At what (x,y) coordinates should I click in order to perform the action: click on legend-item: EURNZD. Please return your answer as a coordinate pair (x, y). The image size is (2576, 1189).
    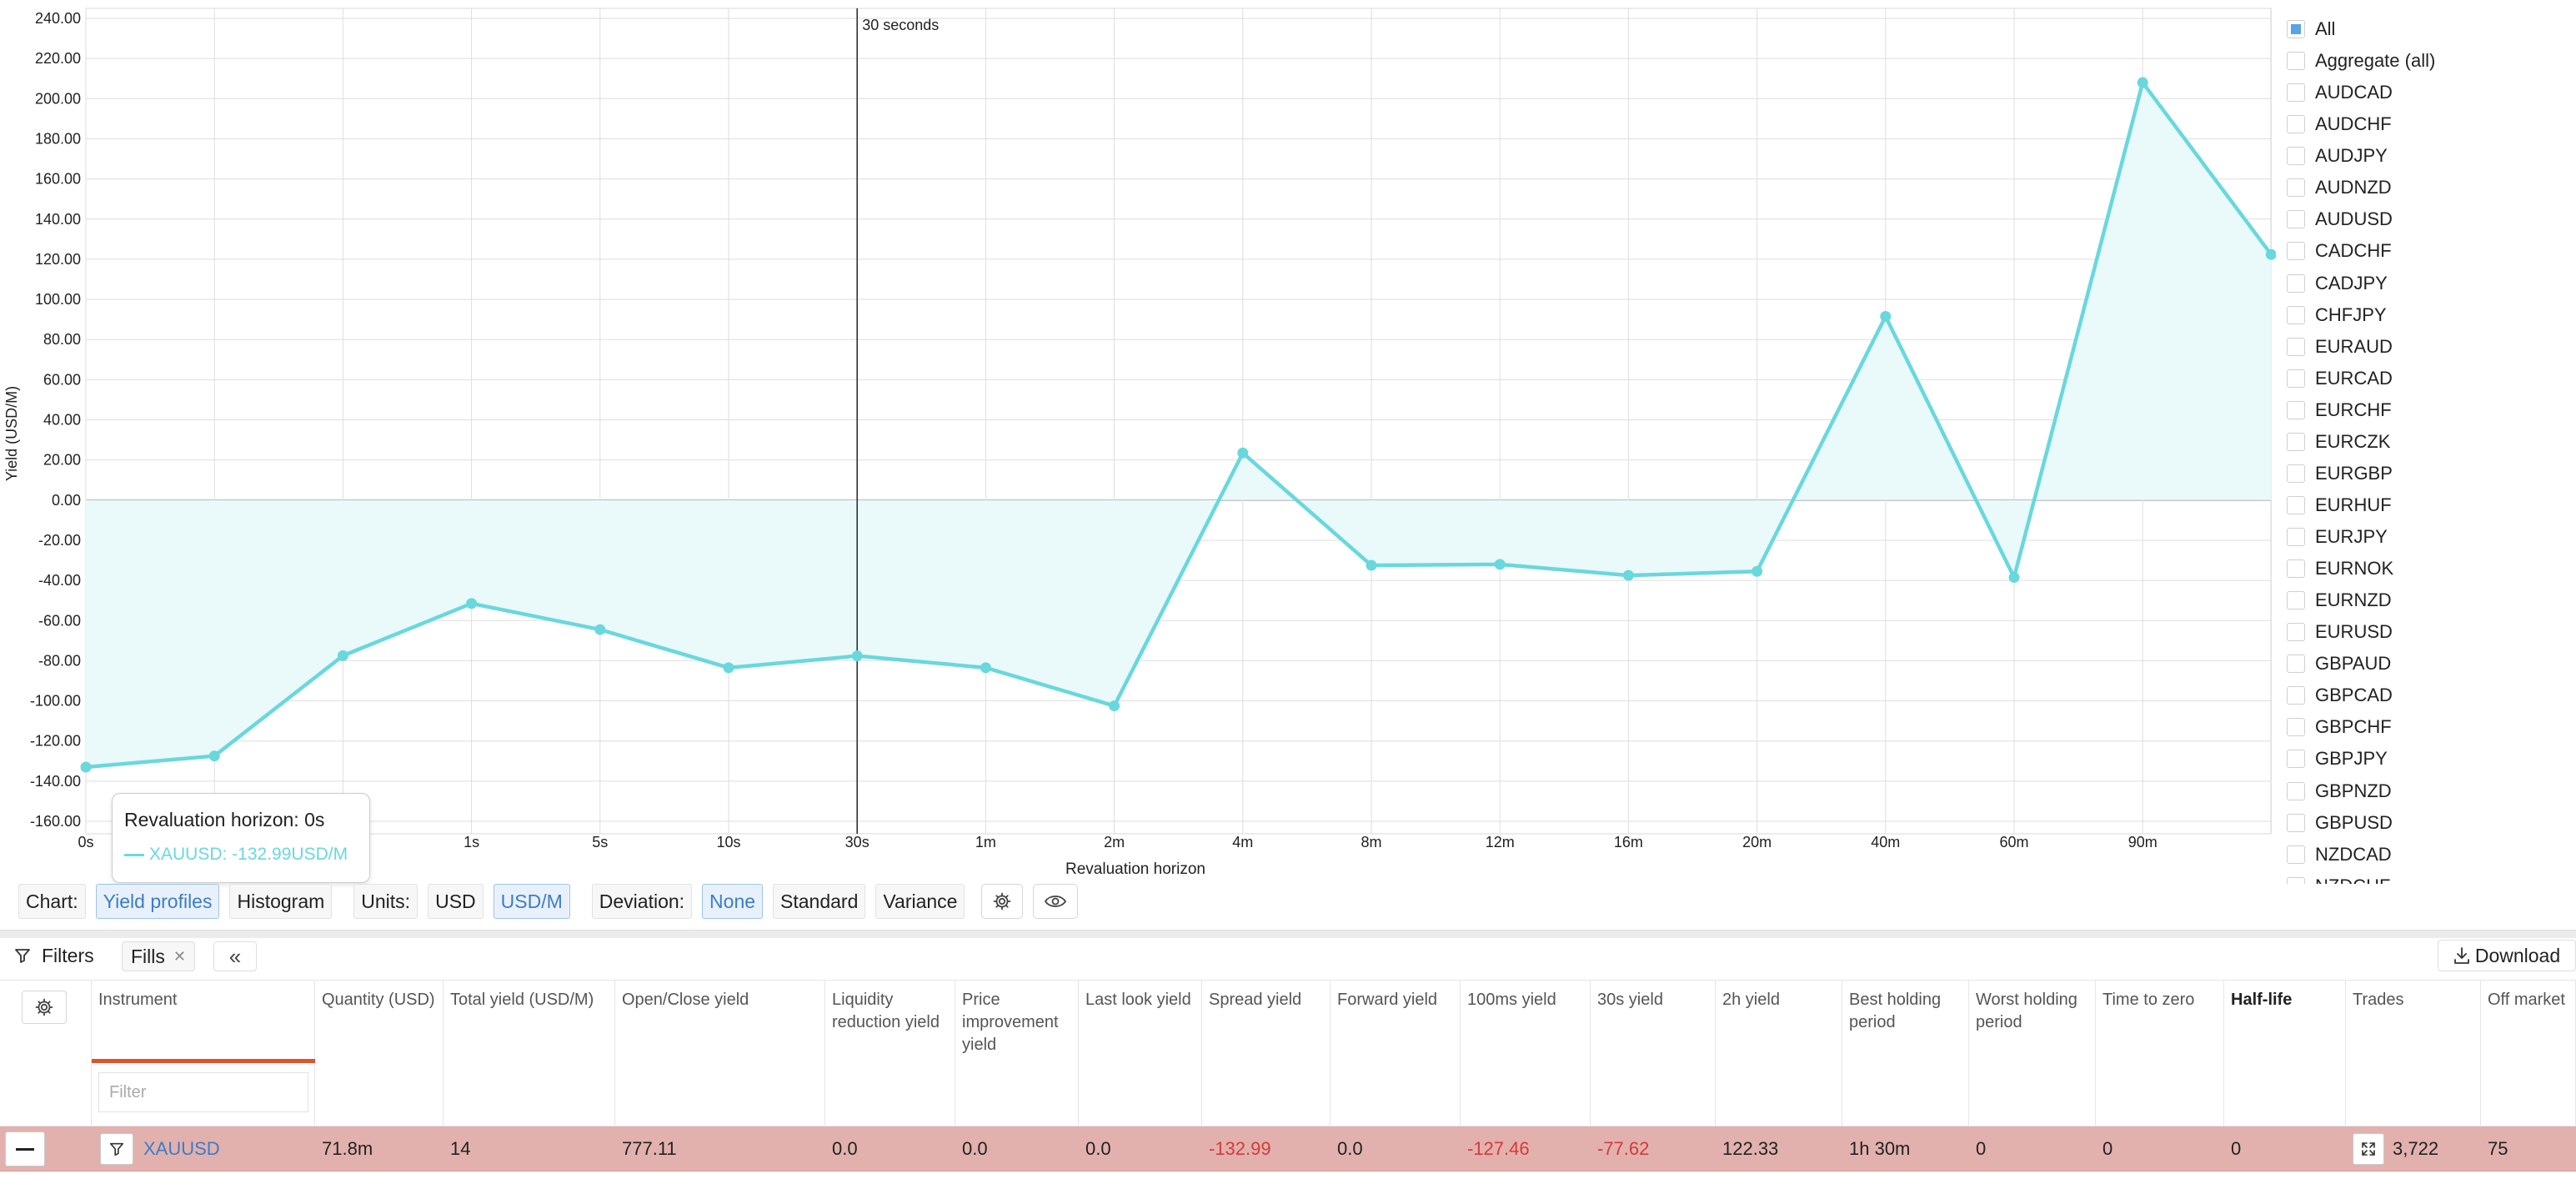
    Looking at the image, I should click on (2429, 600).